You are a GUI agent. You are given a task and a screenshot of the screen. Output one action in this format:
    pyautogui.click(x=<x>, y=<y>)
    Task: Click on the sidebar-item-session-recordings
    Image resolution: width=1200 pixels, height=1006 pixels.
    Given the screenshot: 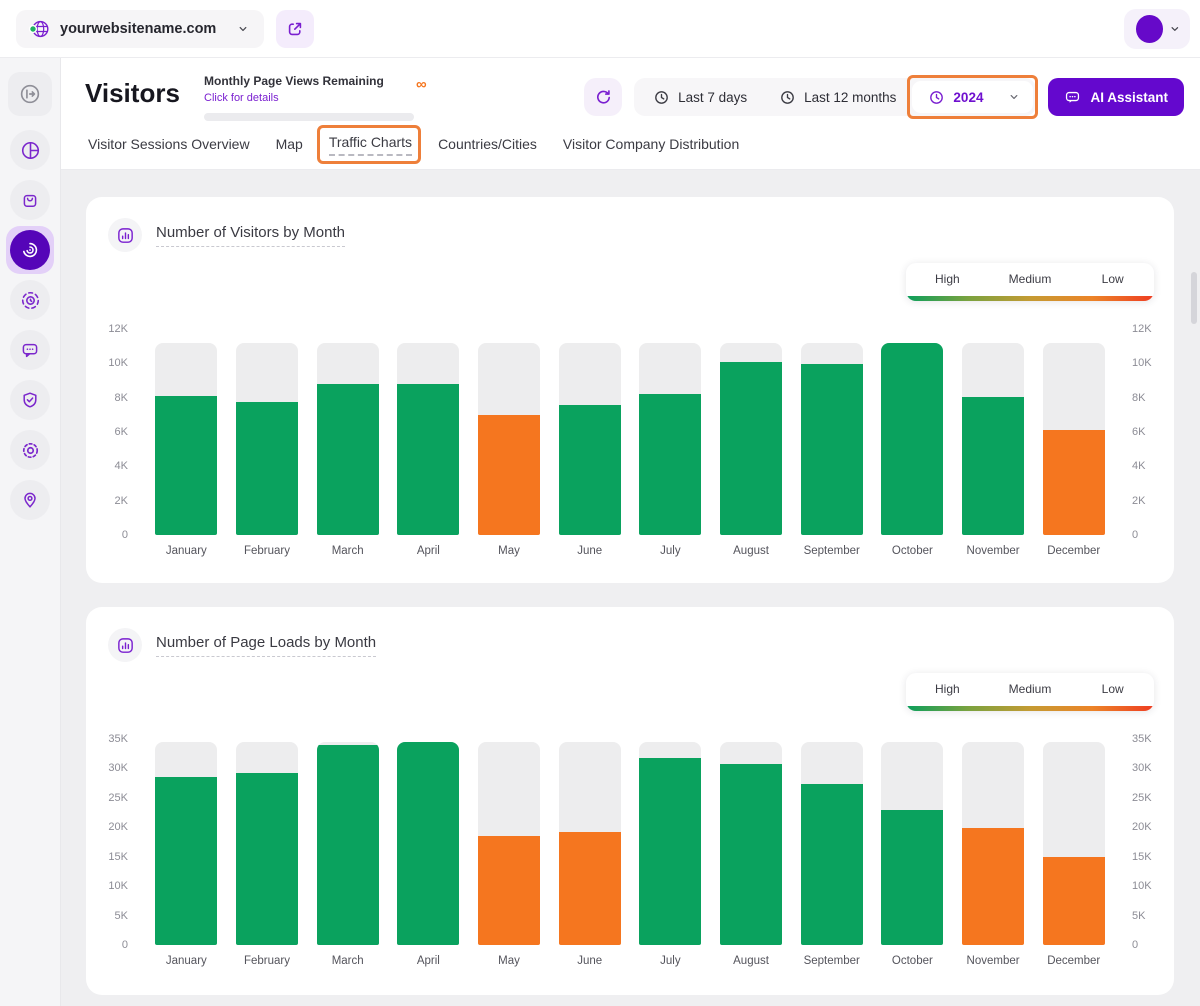 What is the action you would take?
    pyautogui.click(x=30, y=300)
    